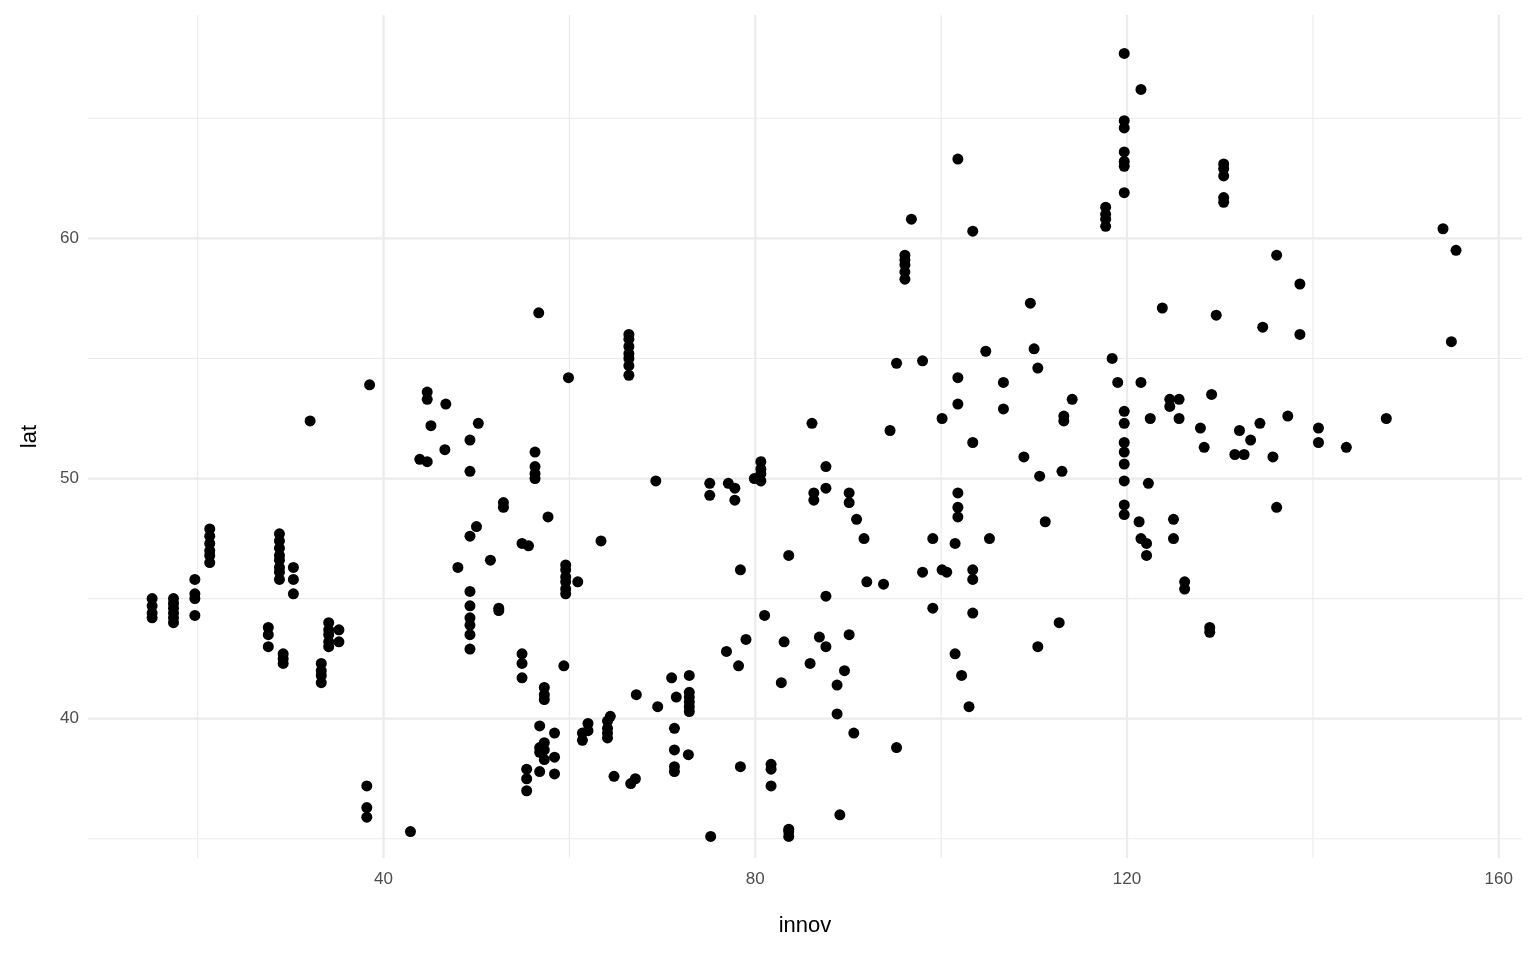 The width and height of the screenshot is (1536, 960). I want to click on x-tick-label: 80, so click(755, 879).